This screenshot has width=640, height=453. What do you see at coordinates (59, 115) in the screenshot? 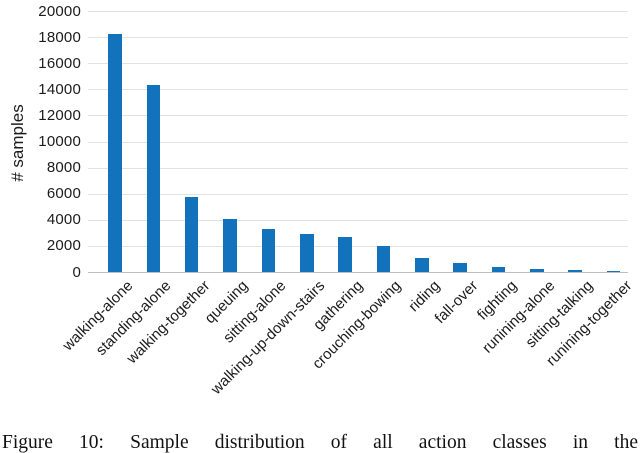
I see `y-tick-label: 12000` at bounding box center [59, 115].